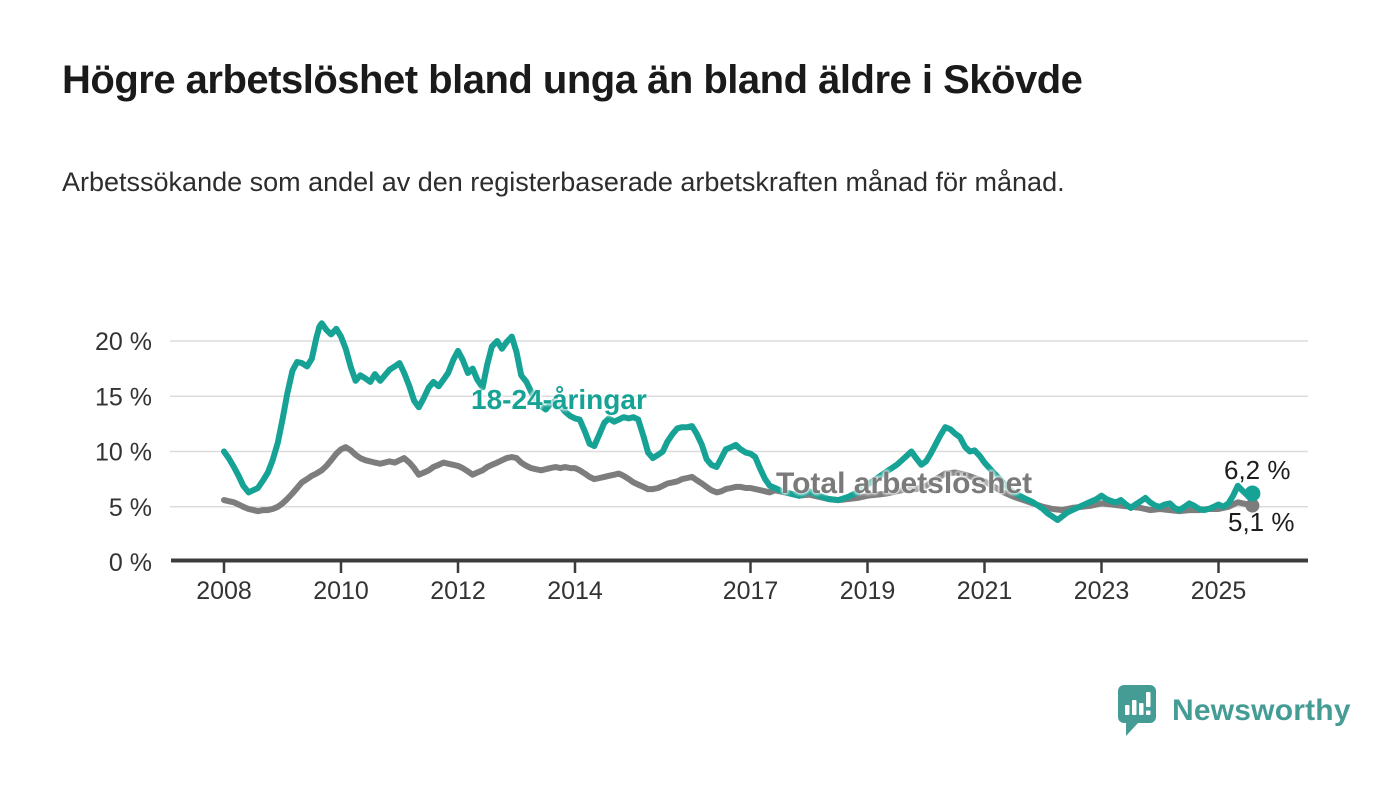  Describe the element at coordinates (341, 591) in the screenshot. I see `x-tick-label: 2010` at that location.